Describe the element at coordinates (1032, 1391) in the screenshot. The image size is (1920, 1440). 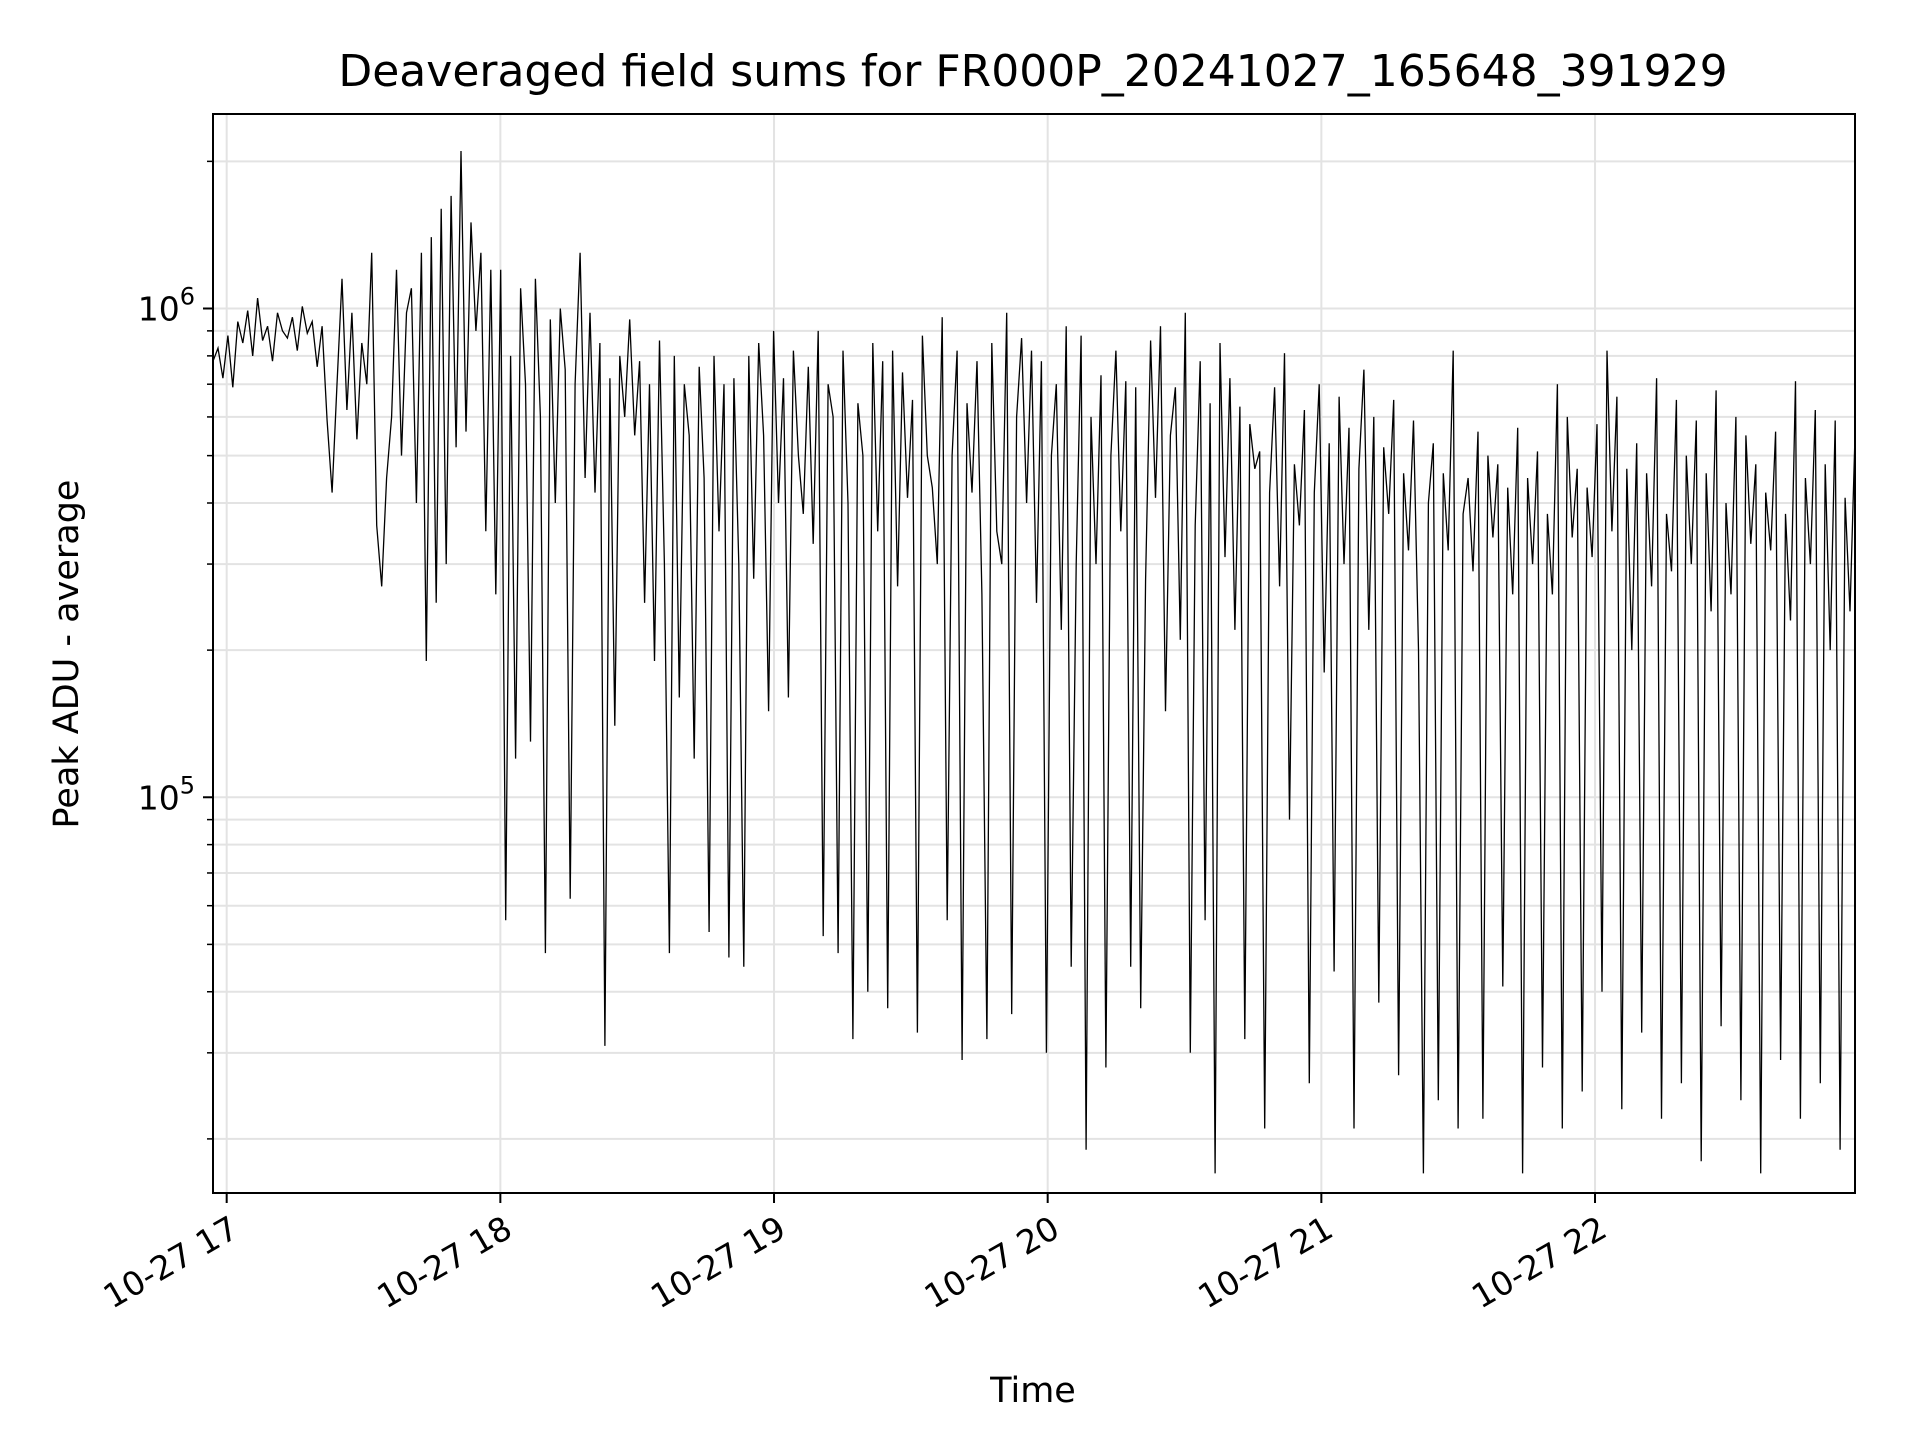
I see `x-axis-label: Time` at that location.